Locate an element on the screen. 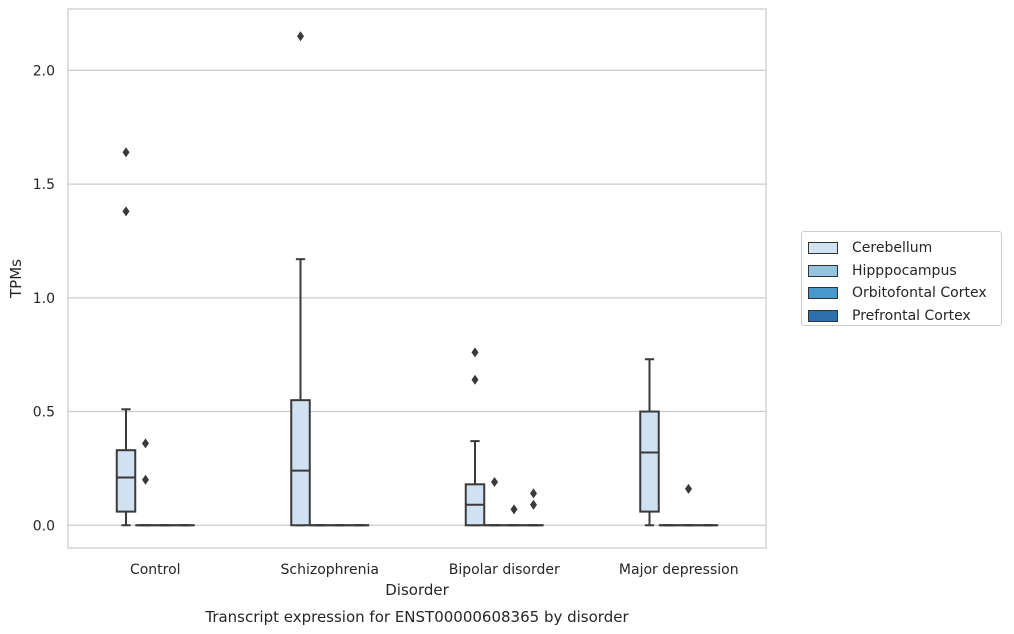 The height and width of the screenshot is (634, 1014). legend-item-cerebellum: Cerebellum is located at coordinates (904, 248).